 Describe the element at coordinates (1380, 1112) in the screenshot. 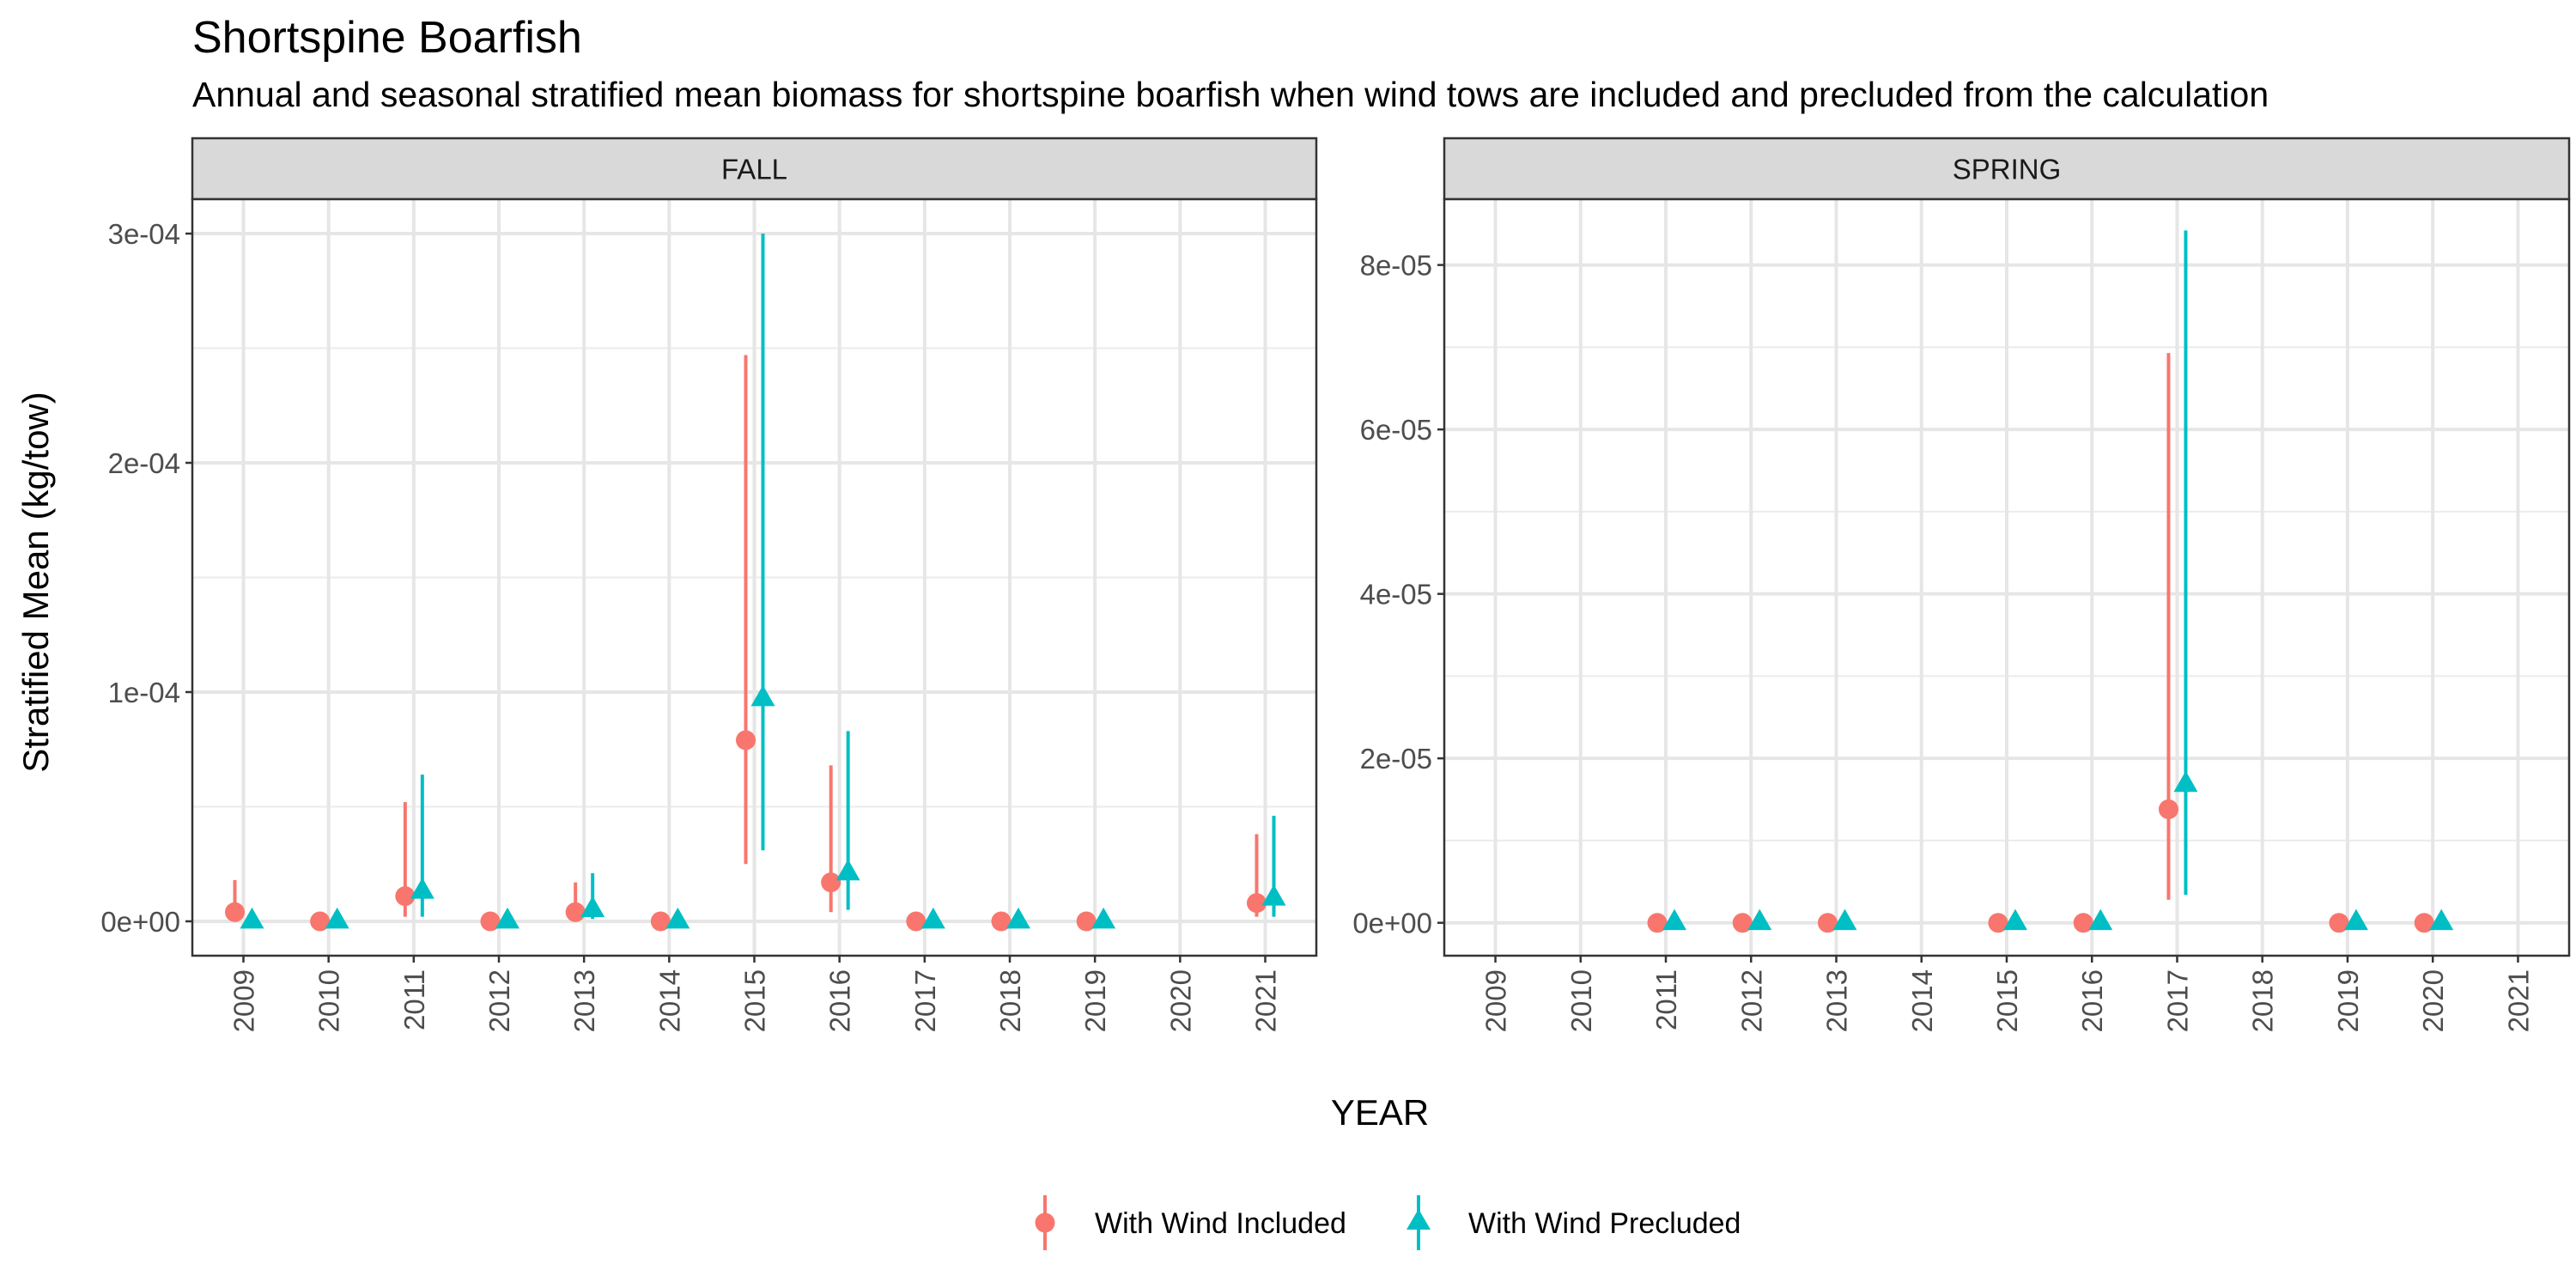

I see `x-axis-title: YEAR` at that location.